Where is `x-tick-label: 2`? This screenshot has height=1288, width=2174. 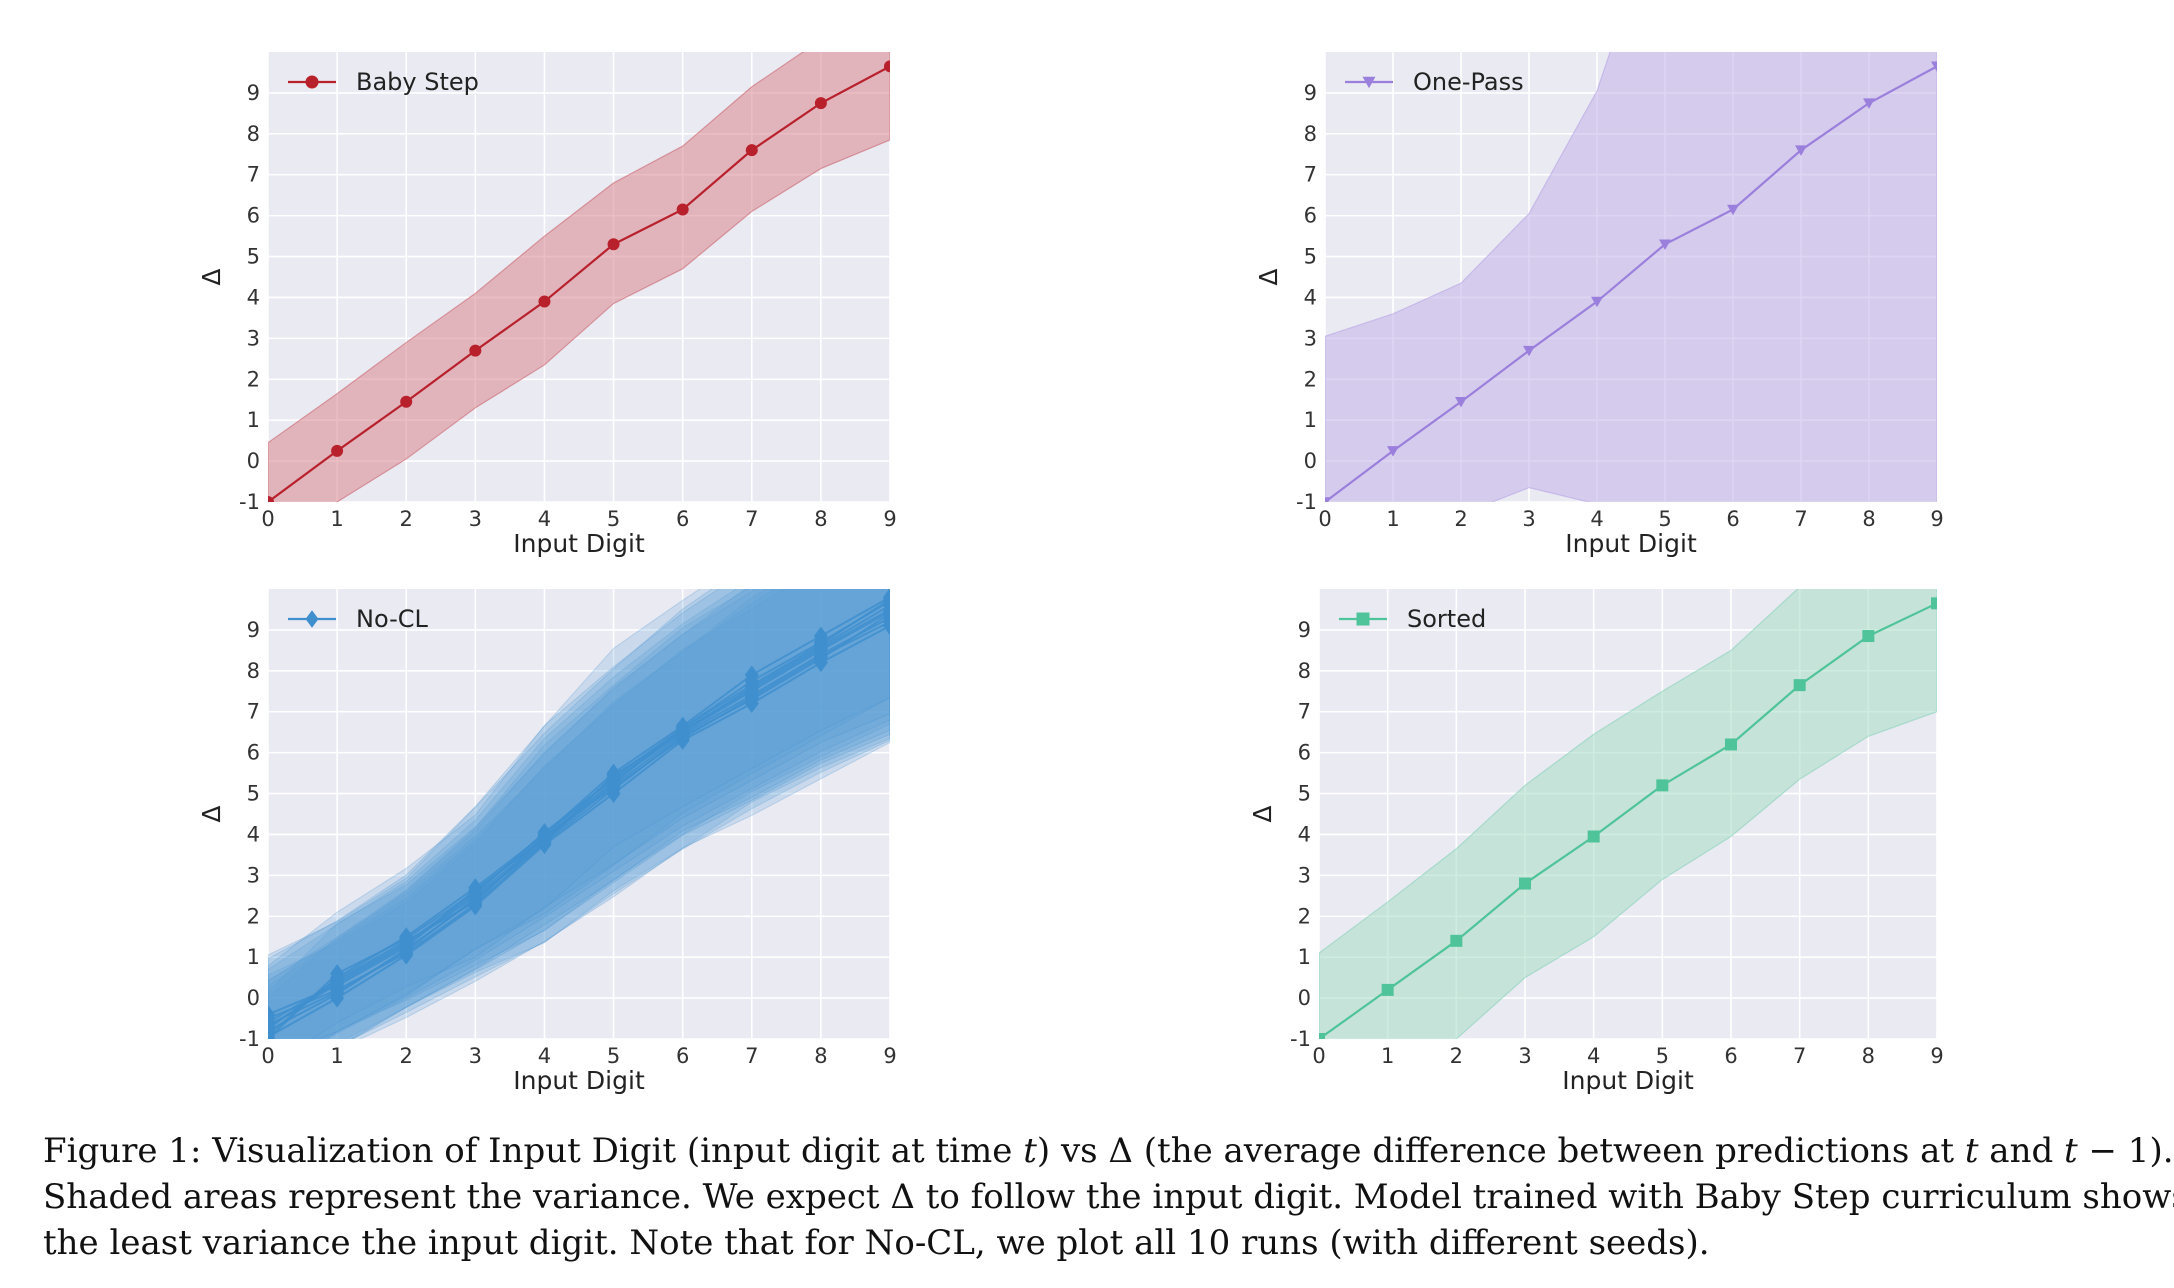 x-tick-label: 2 is located at coordinates (406, 519).